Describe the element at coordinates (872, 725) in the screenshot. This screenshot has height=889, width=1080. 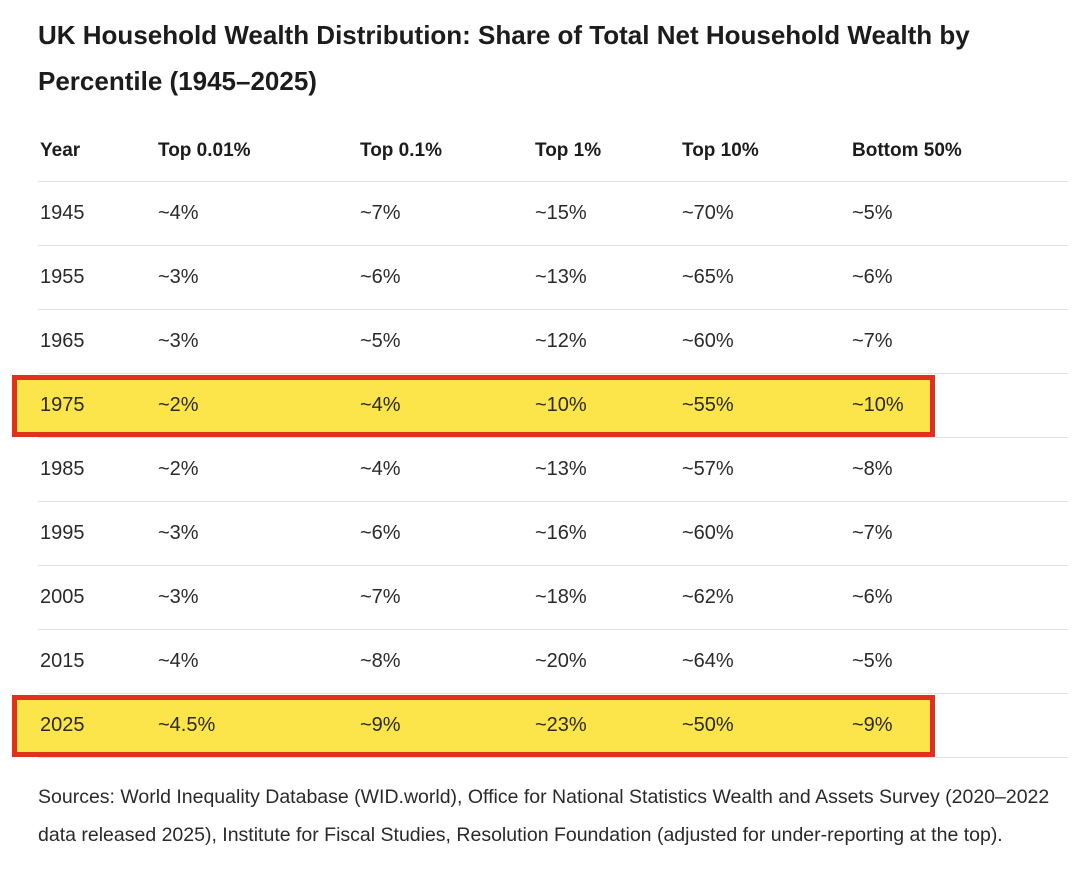
I see `cell-bottom-50: ~9%` at that location.